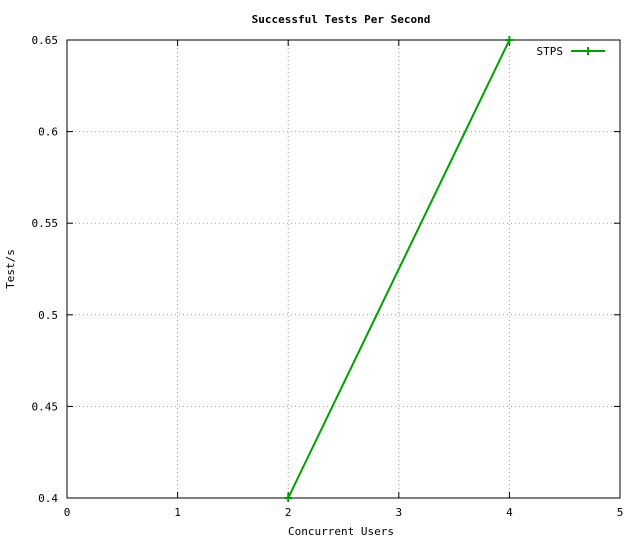 This screenshot has width=640, height=540. Describe the element at coordinates (341, 19) in the screenshot. I see `chart-title: Successful Tests Per Second` at that location.